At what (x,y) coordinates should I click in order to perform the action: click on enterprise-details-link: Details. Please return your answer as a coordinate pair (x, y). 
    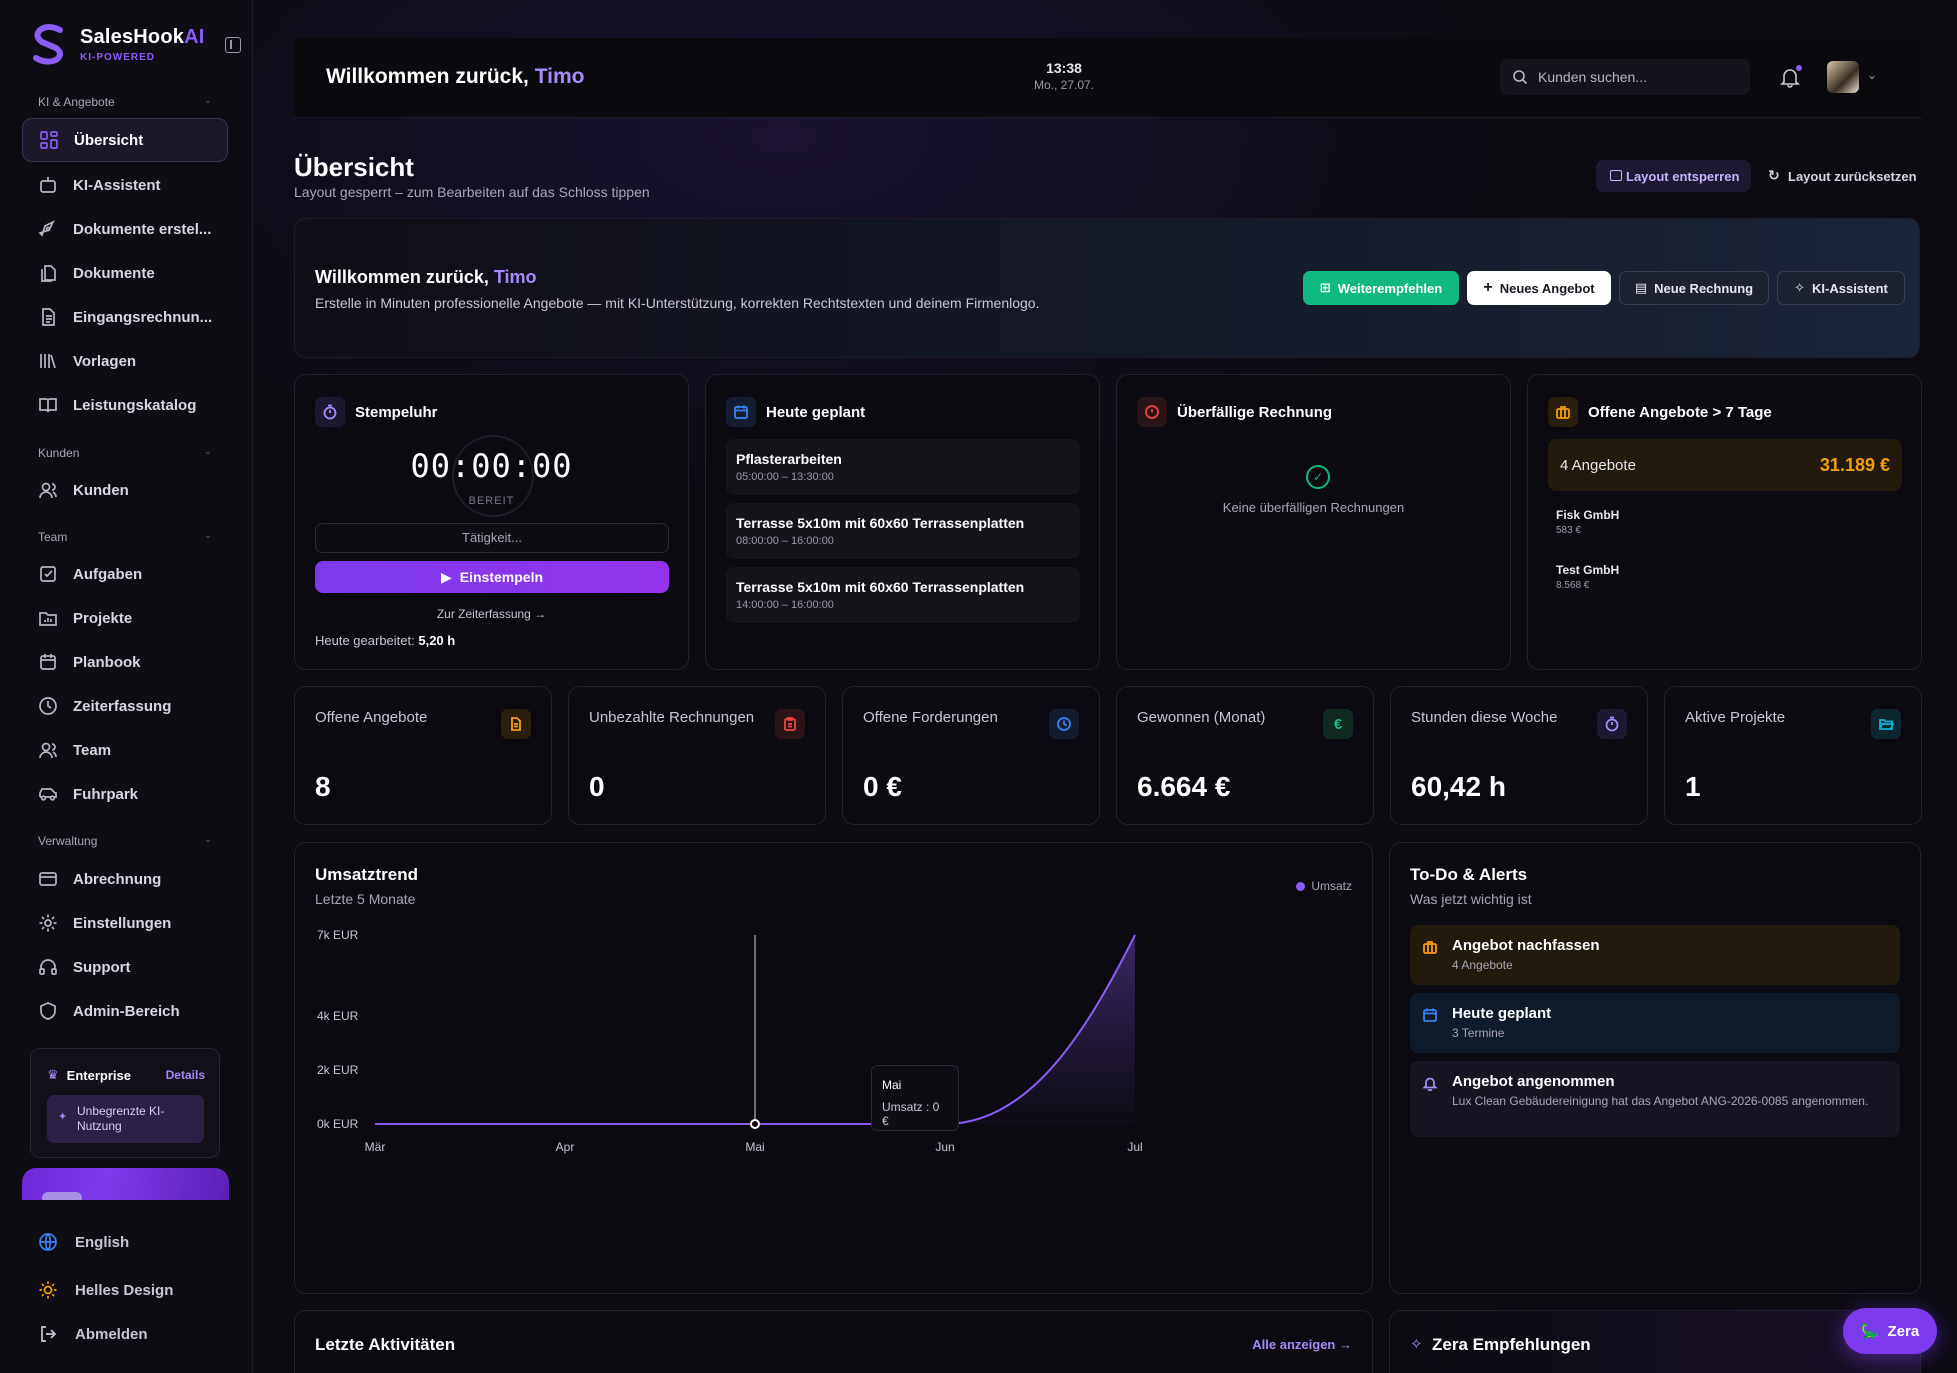
    Looking at the image, I should click on (185, 1075).